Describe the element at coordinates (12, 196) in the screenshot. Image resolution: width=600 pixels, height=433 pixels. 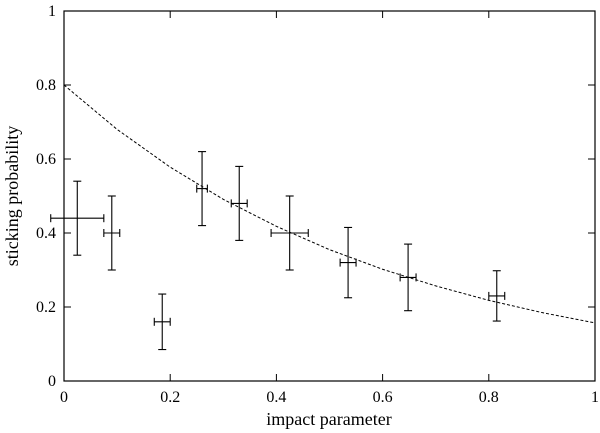
I see `y-axis-title: sticking probability` at that location.